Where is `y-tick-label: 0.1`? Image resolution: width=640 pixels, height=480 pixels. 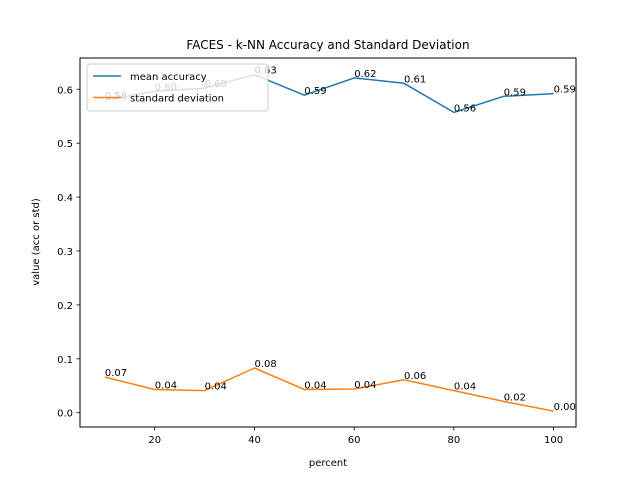 y-tick-label: 0.1 is located at coordinates (65, 360).